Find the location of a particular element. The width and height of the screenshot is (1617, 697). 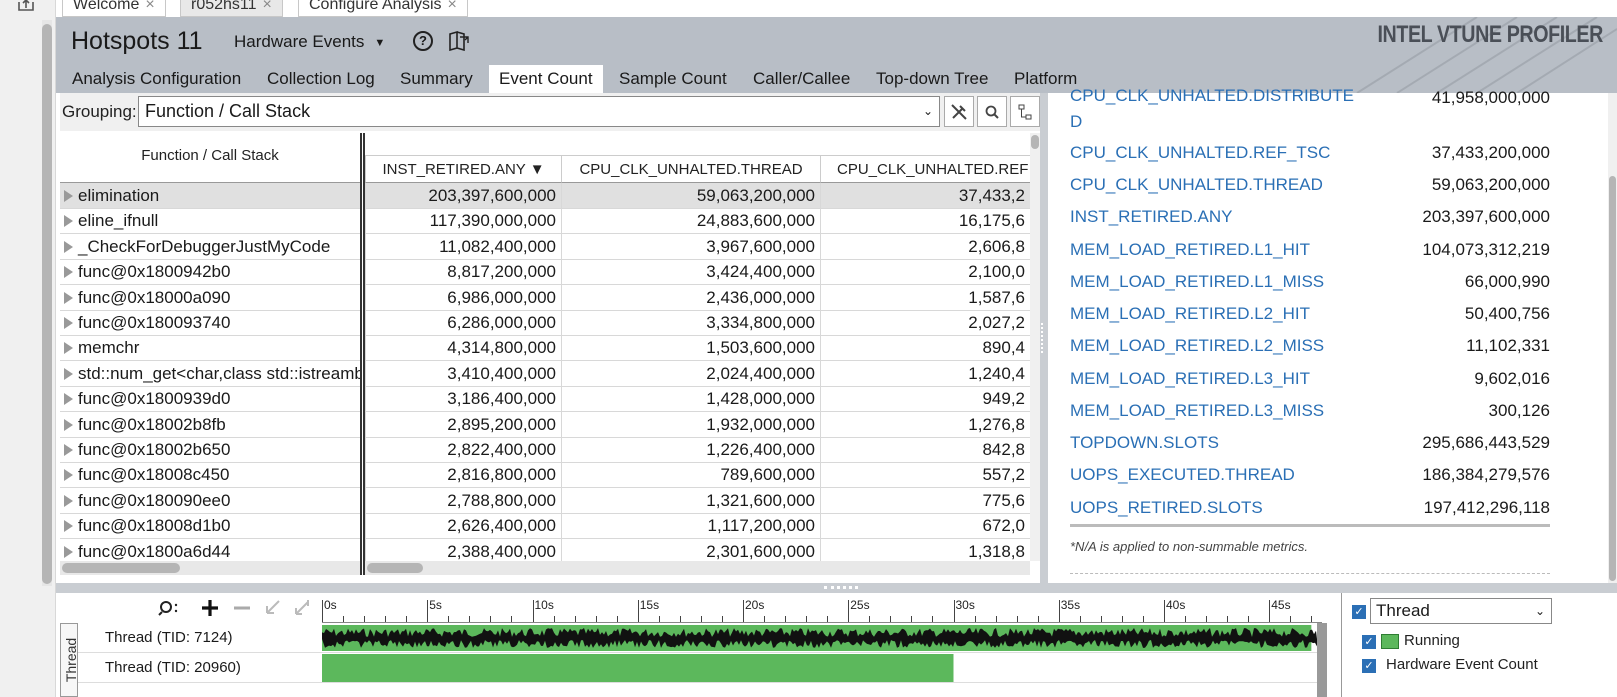

metric-link: MEM_LOAD_RETIRED.L3_MISS is located at coordinates (1197, 410).